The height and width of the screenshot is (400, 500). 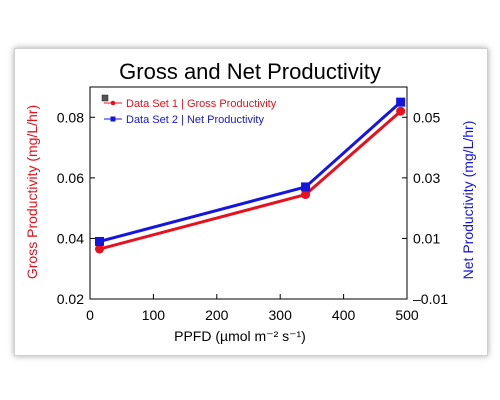 I want to click on x-tick-label: 400, so click(x=344, y=315).